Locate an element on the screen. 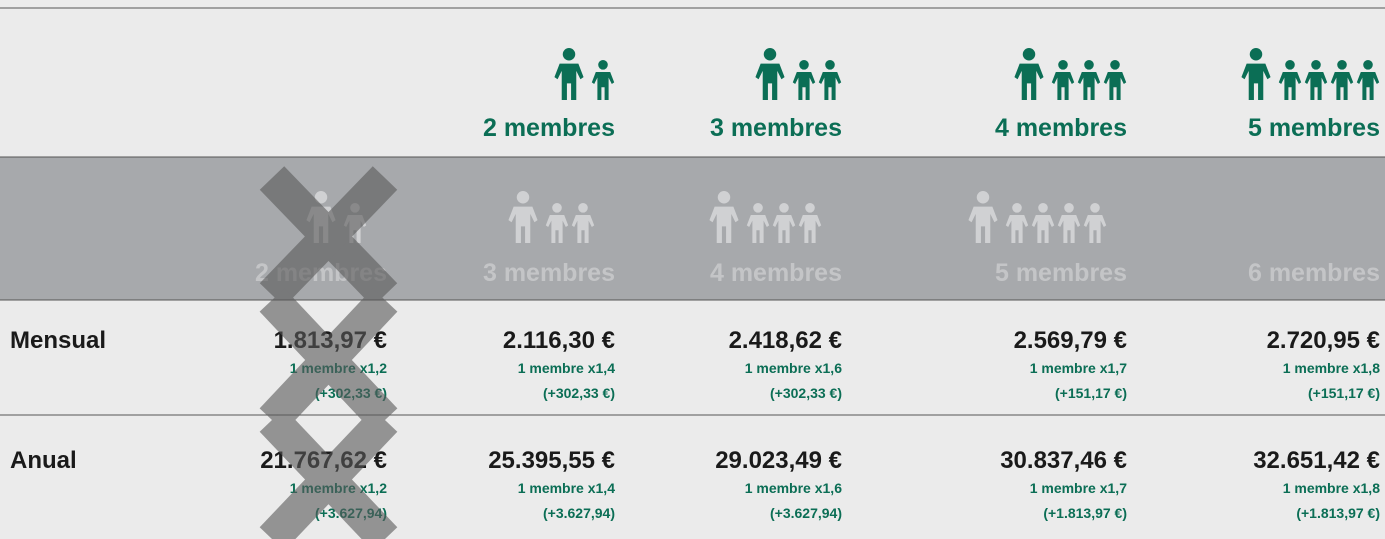 The width and height of the screenshot is (1385, 539). cross-out is located at coordinates (328, 352).